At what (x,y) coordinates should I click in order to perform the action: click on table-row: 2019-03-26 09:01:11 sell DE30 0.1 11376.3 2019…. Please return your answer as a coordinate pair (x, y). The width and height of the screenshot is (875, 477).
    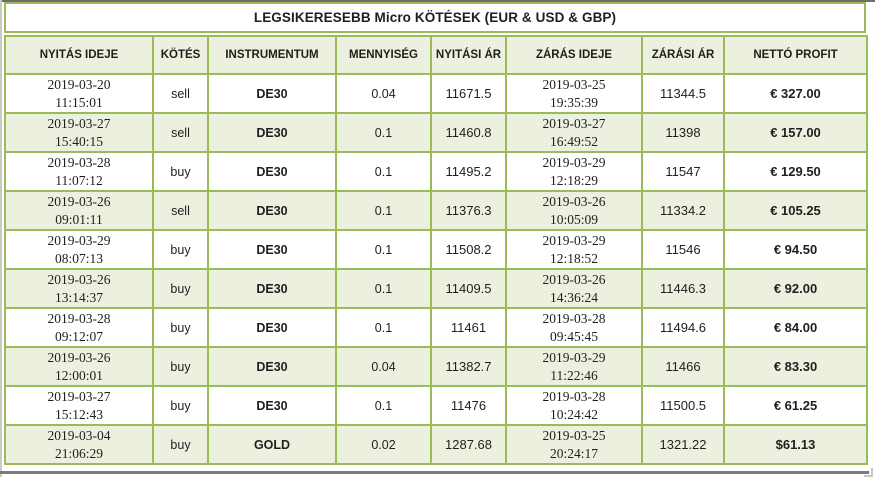
    Looking at the image, I should click on (436, 210).